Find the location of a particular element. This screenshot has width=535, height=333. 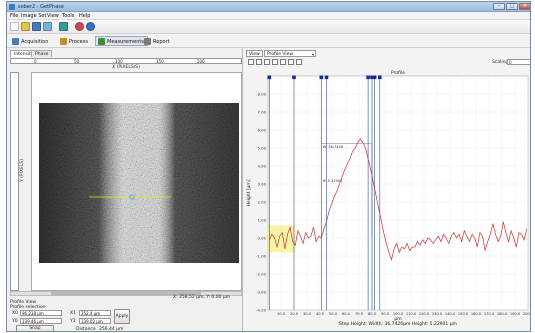

tab-phase: Phase is located at coordinates (42, 53).